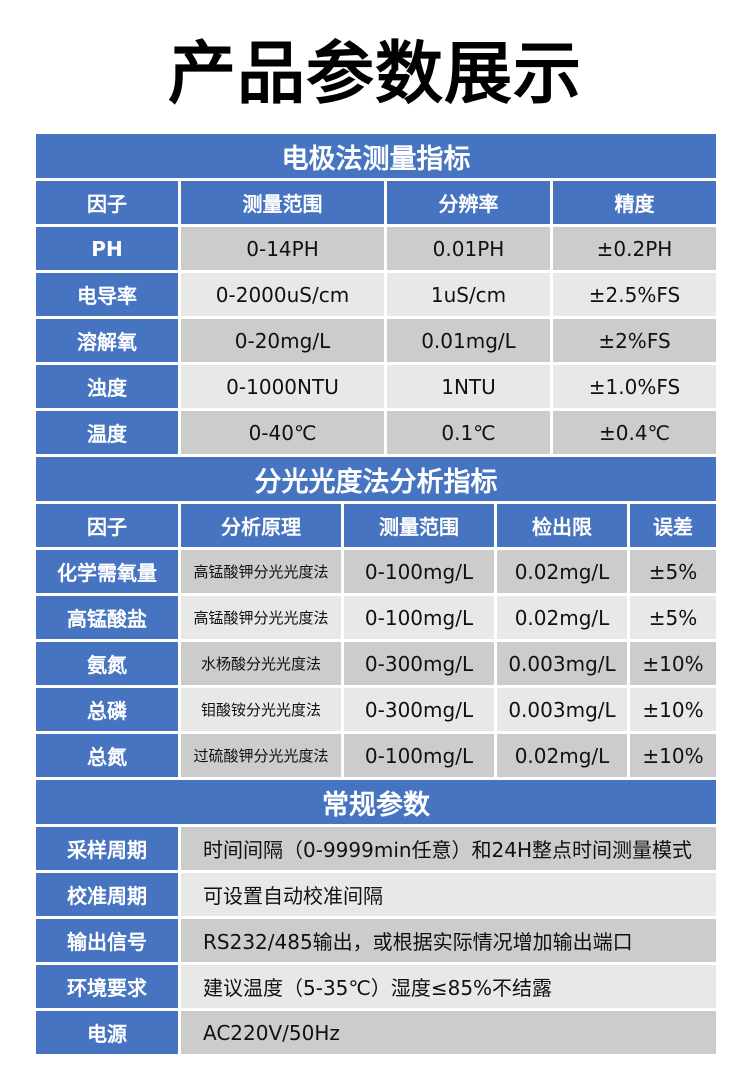 This screenshot has width=750, height=1085. Describe the element at coordinates (282, 386) in the screenshot. I see `value-cell: 0-1000NTU` at that location.